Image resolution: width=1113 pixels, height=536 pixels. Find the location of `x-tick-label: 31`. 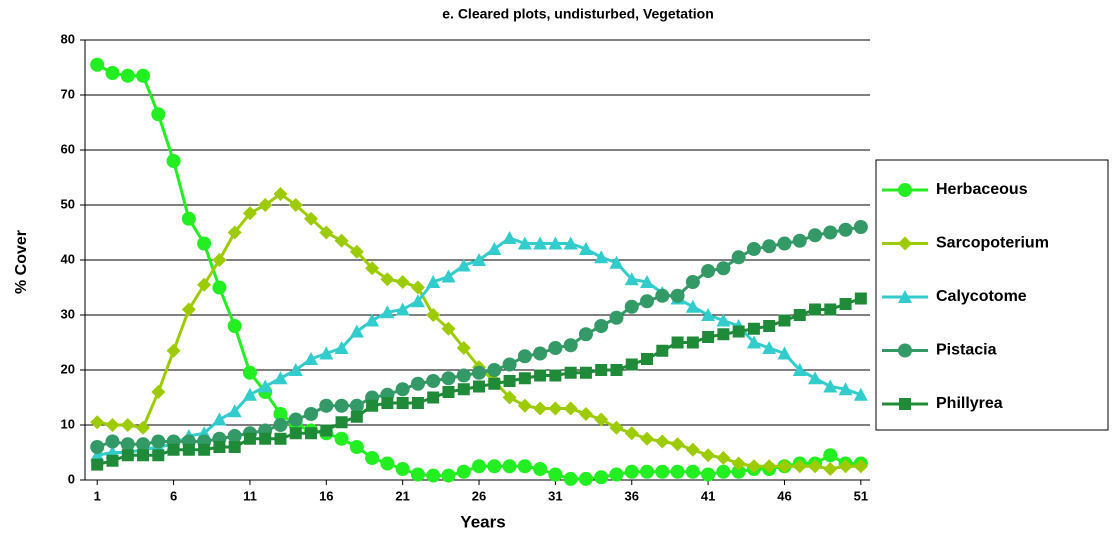

x-tick-label: 31 is located at coordinates (555, 495).